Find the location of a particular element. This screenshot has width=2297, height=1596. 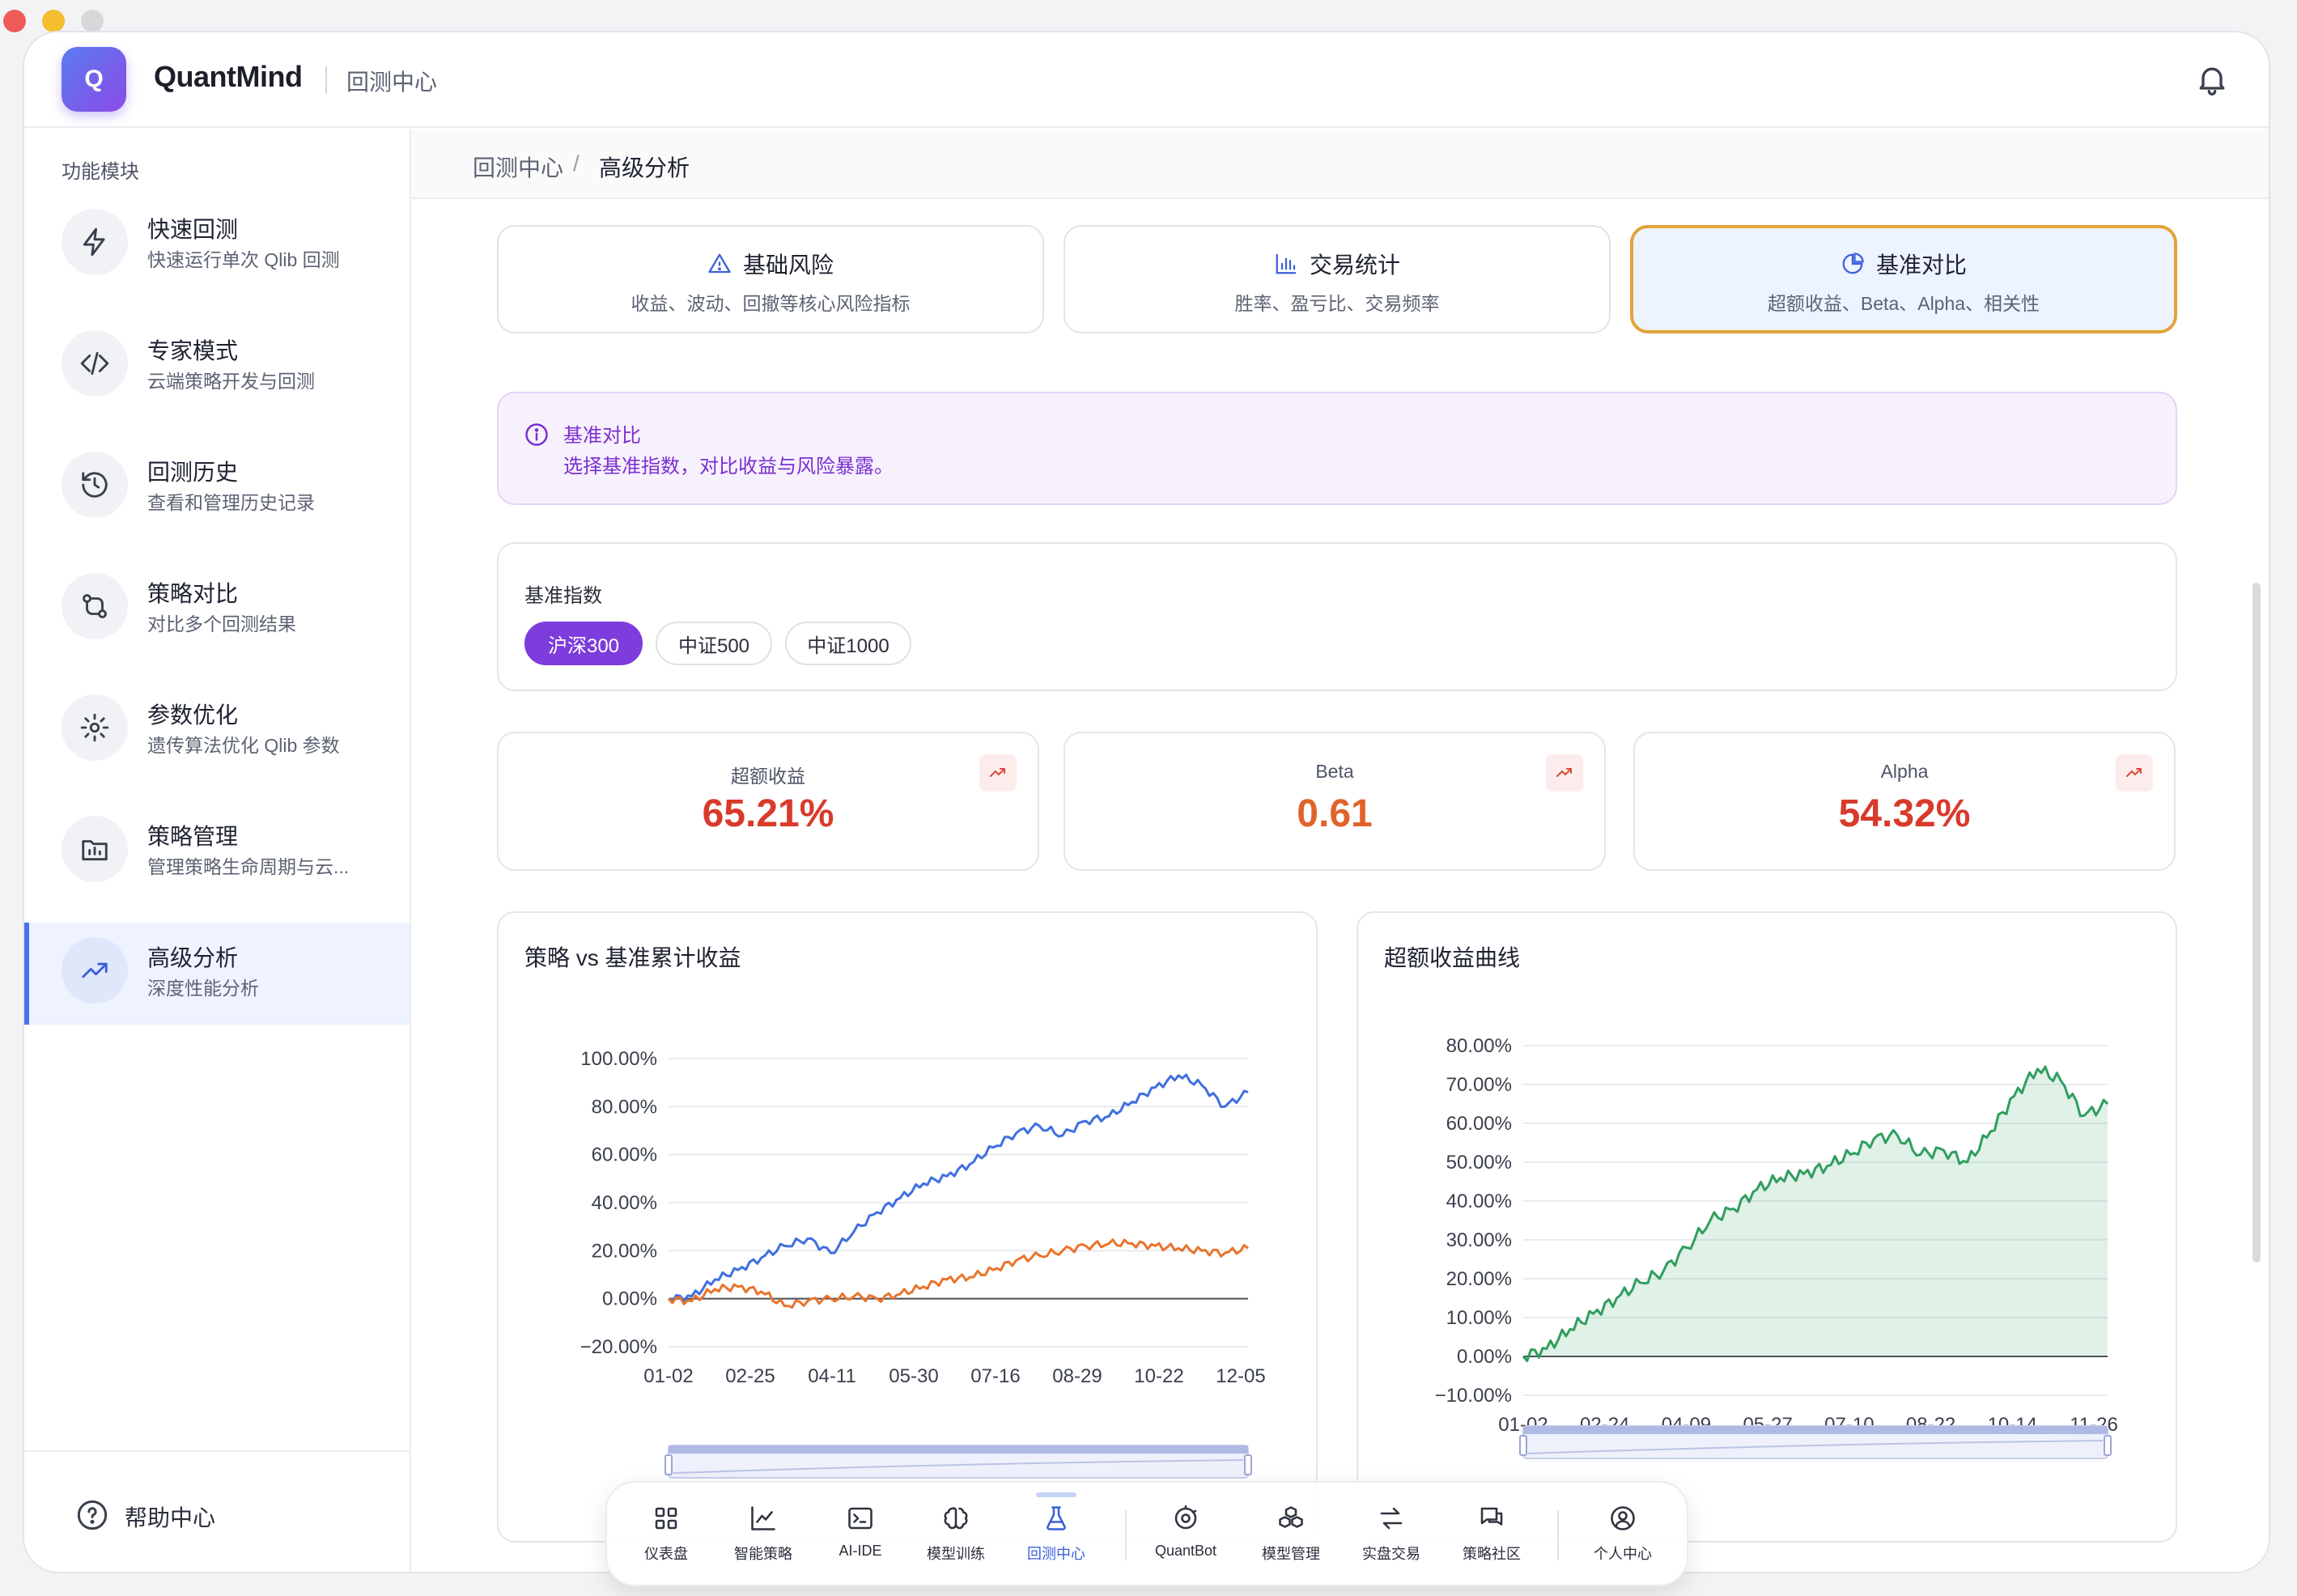

dock-item-10: 个人中心 is located at coordinates (1622, 1538).